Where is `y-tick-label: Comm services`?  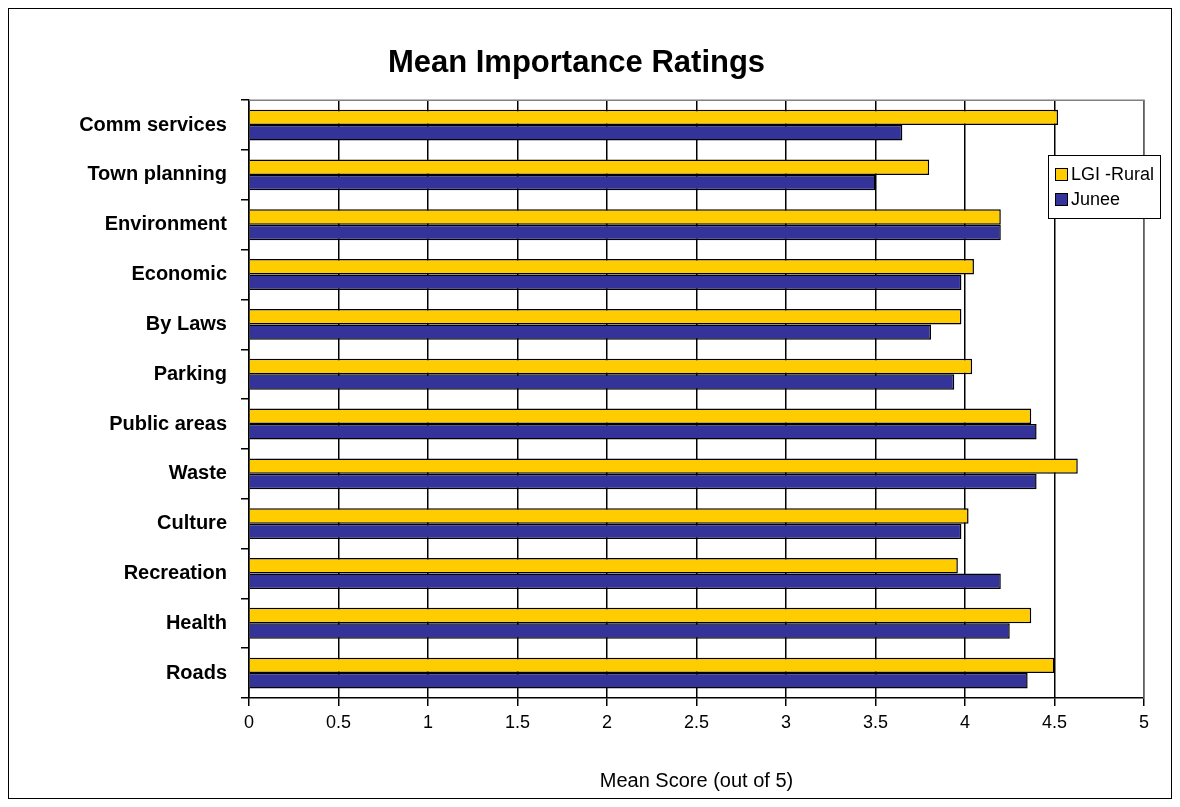 y-tick-label: Comm services is located at coordinates (153, 123).